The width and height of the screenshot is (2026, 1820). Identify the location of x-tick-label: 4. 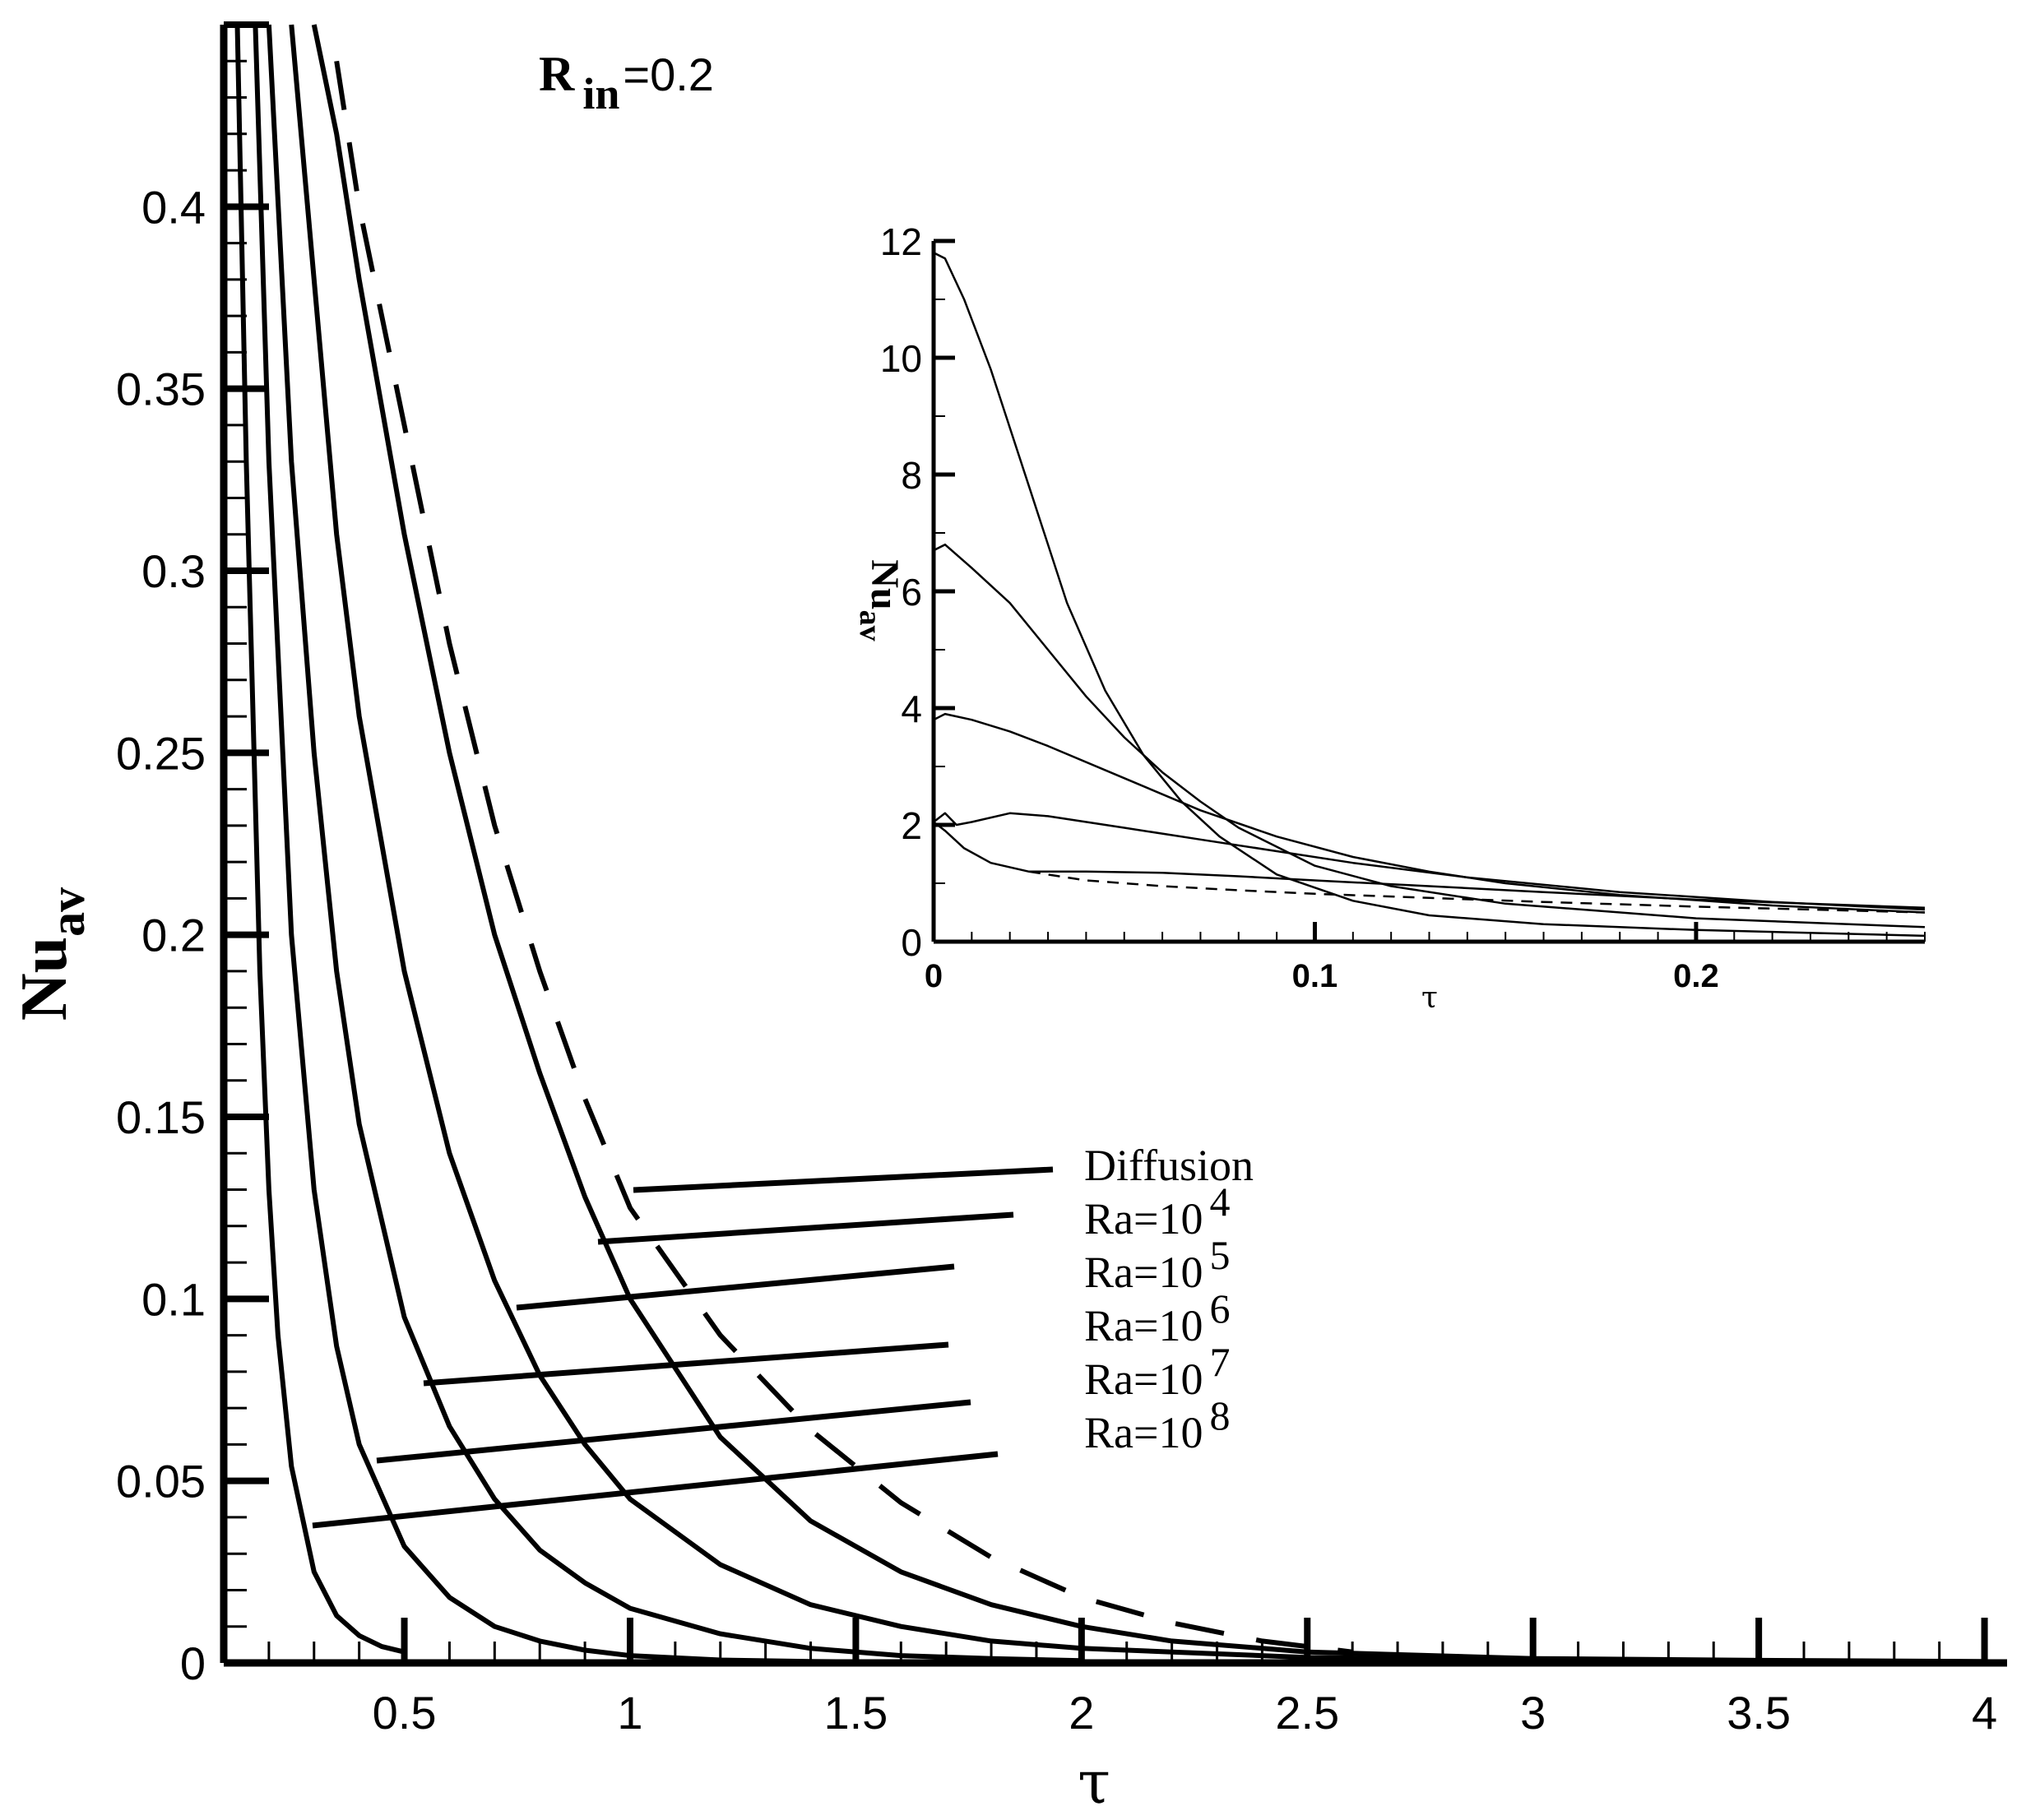
(1984, 1713).